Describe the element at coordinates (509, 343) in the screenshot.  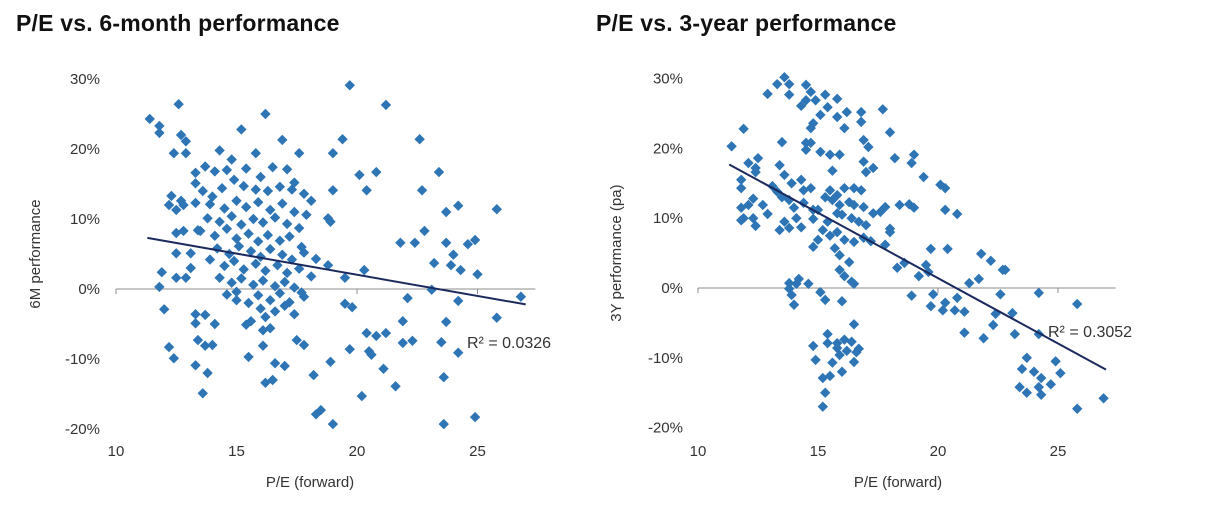
I see `r-squared-label: R² = 0.0326` at that location.